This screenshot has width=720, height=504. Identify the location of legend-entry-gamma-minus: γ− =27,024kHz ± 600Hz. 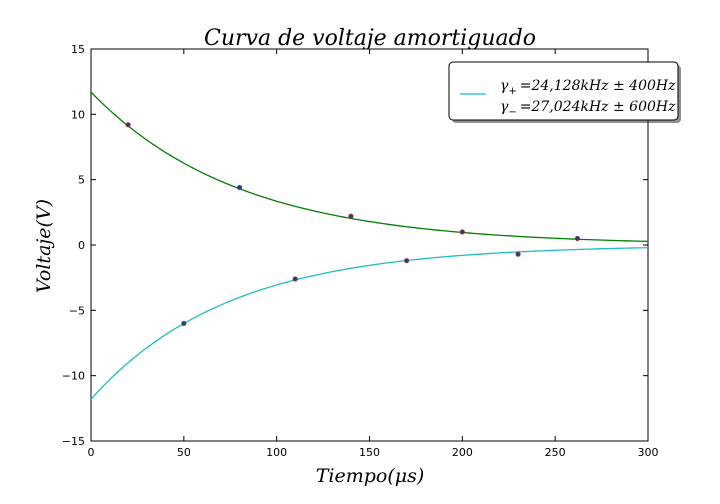
(588, 108).